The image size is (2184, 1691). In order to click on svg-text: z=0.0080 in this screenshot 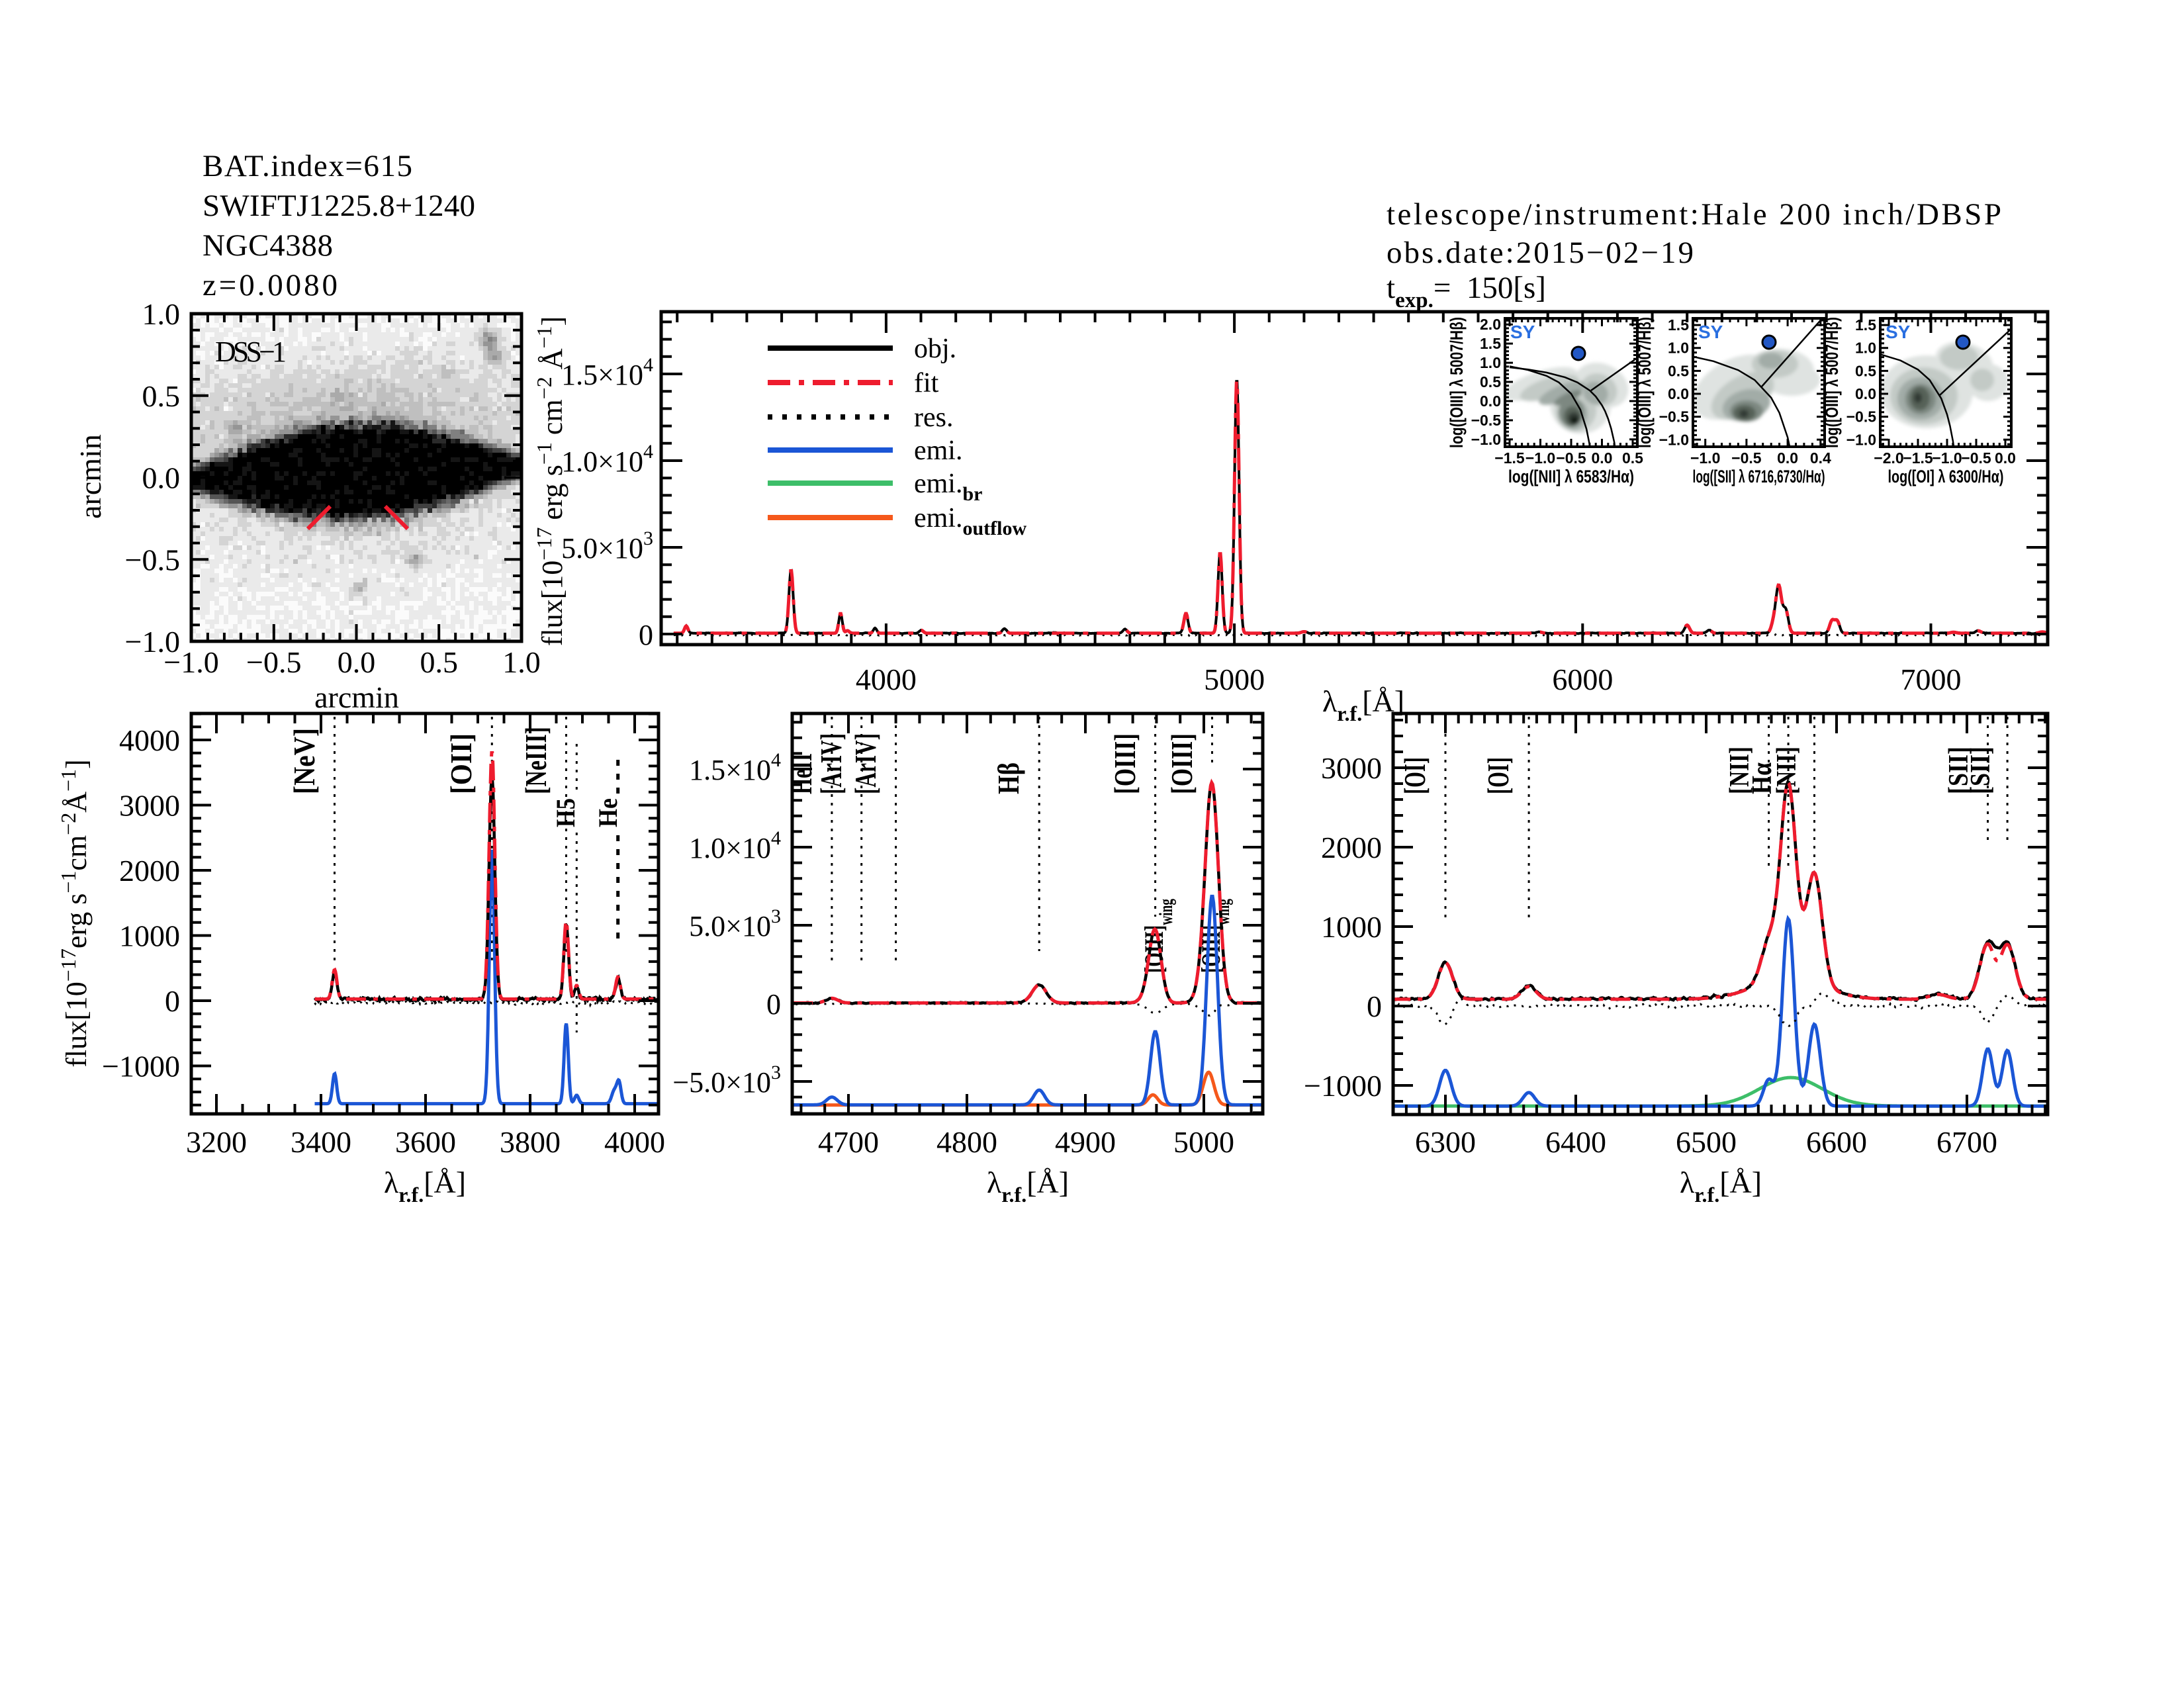, I will do `click(270, 285)`.